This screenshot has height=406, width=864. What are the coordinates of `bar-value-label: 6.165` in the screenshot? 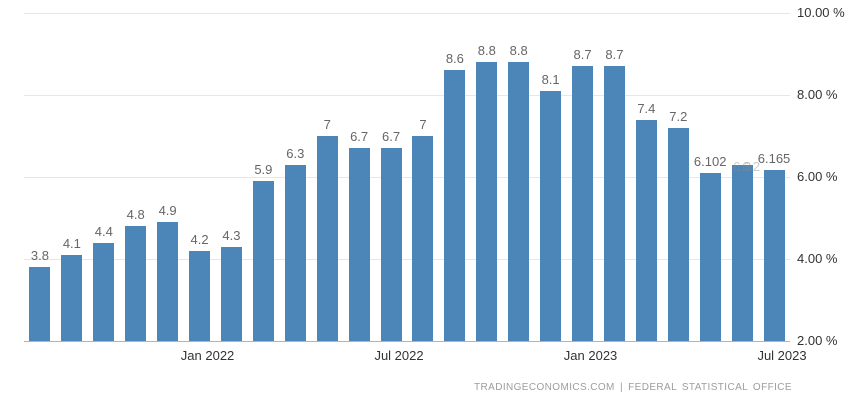 It's located at (774, 159).